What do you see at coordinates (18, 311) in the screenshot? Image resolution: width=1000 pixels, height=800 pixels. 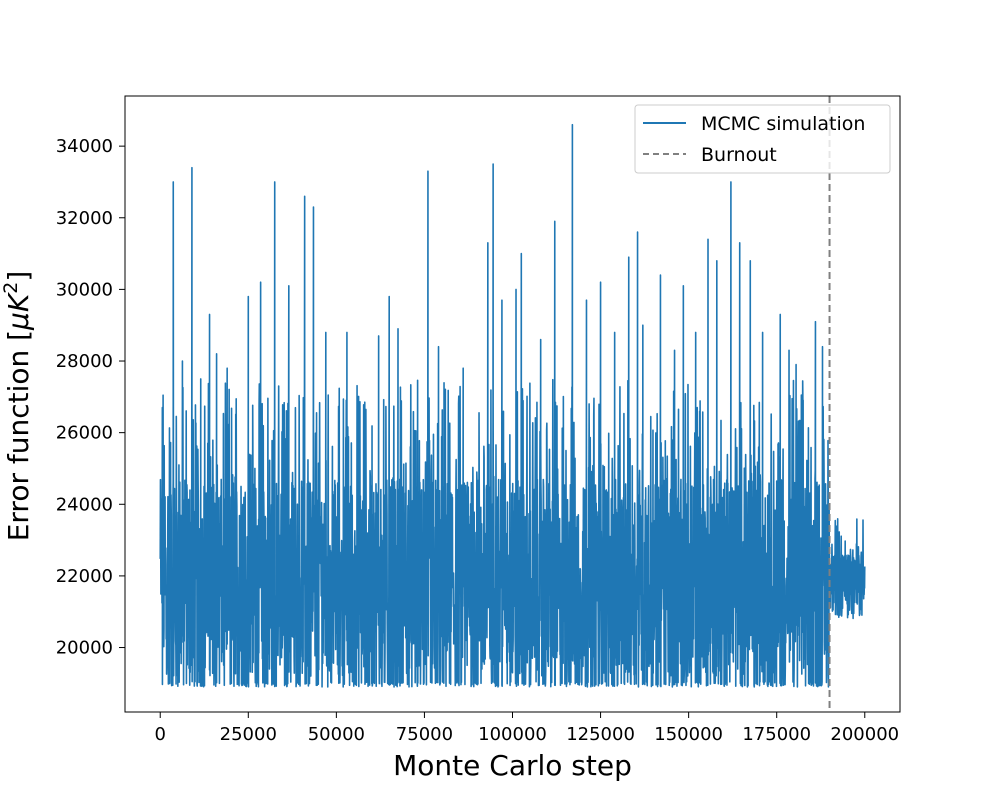 I see `y-axis-label-symbol: μK` at bounding box center [18, 311].